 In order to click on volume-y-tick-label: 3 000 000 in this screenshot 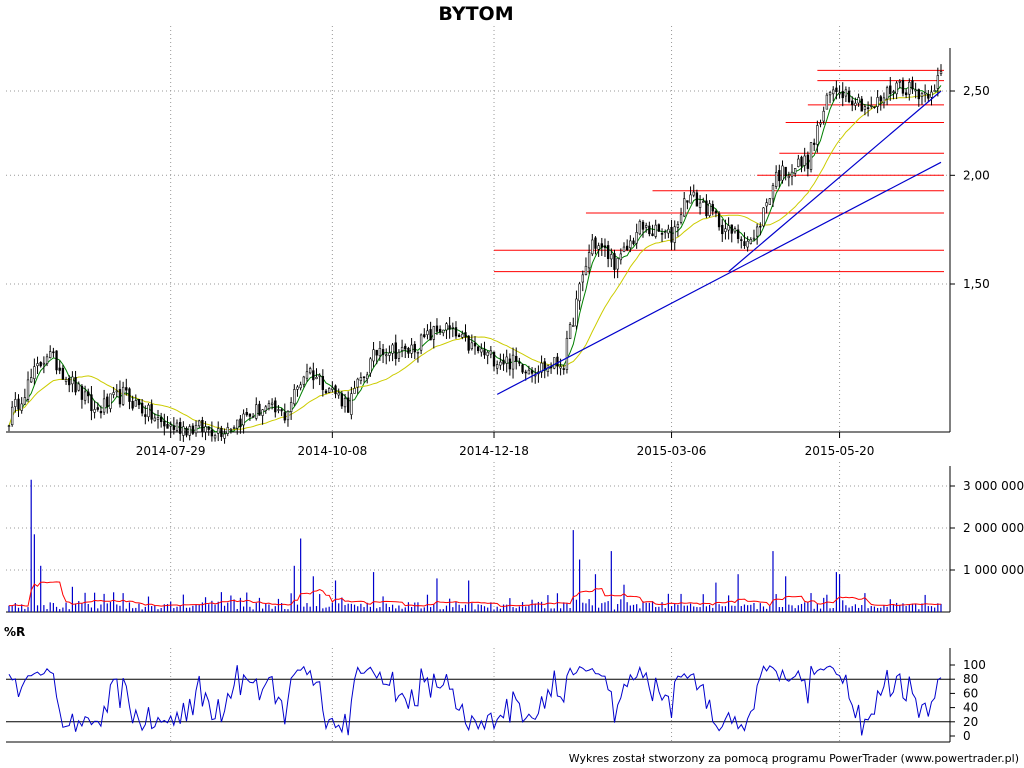, I will do `click(993, 486)`.